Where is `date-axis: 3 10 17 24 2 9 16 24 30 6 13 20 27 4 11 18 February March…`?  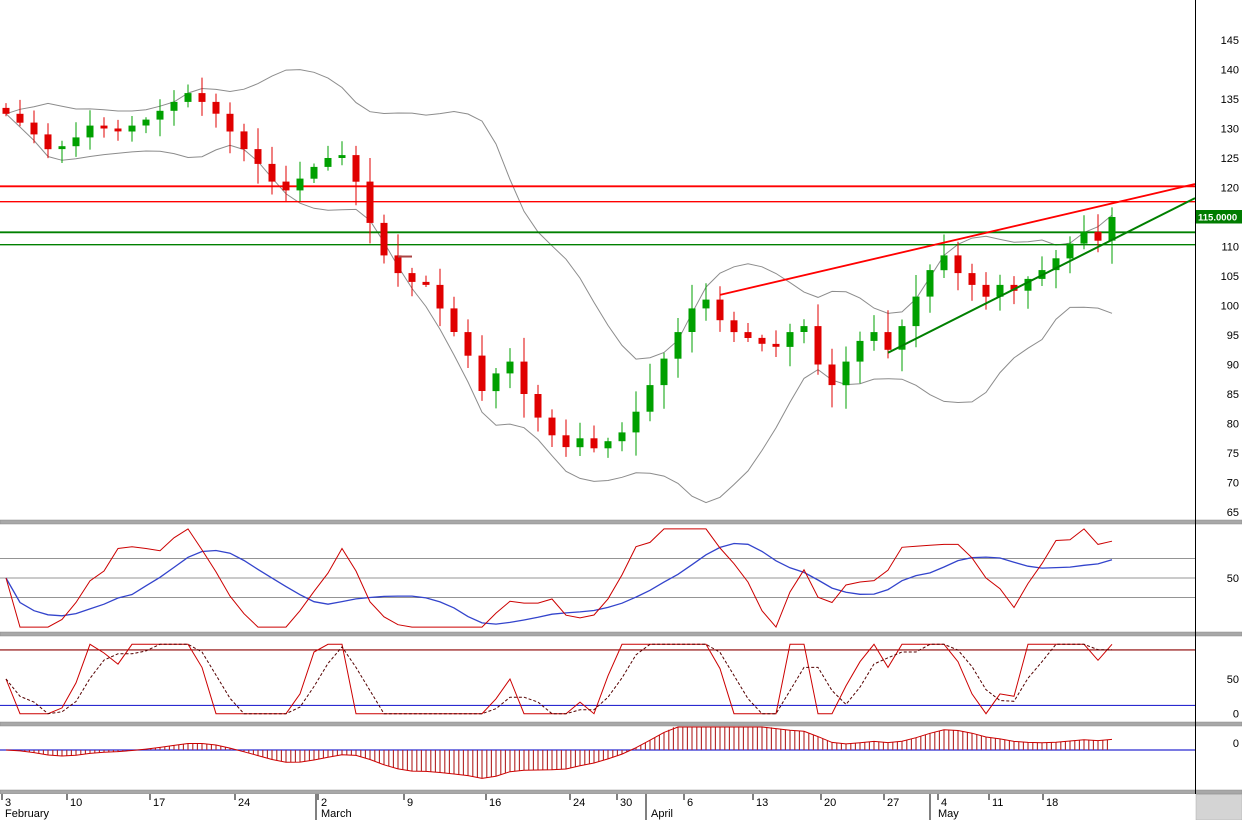
date-axis: 3 10 17 24 2 9 16 24 30 6 13 20 27 4 11 18 February March… is located at coordinates (598, 807).